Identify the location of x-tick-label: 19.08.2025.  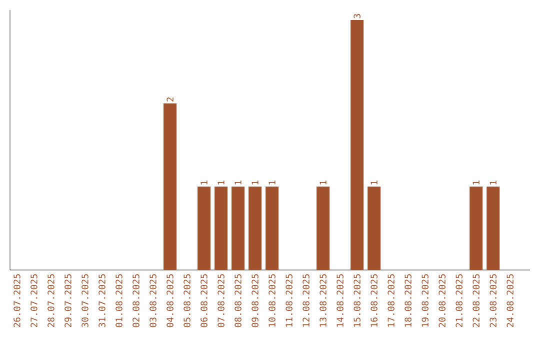
(425, 300).